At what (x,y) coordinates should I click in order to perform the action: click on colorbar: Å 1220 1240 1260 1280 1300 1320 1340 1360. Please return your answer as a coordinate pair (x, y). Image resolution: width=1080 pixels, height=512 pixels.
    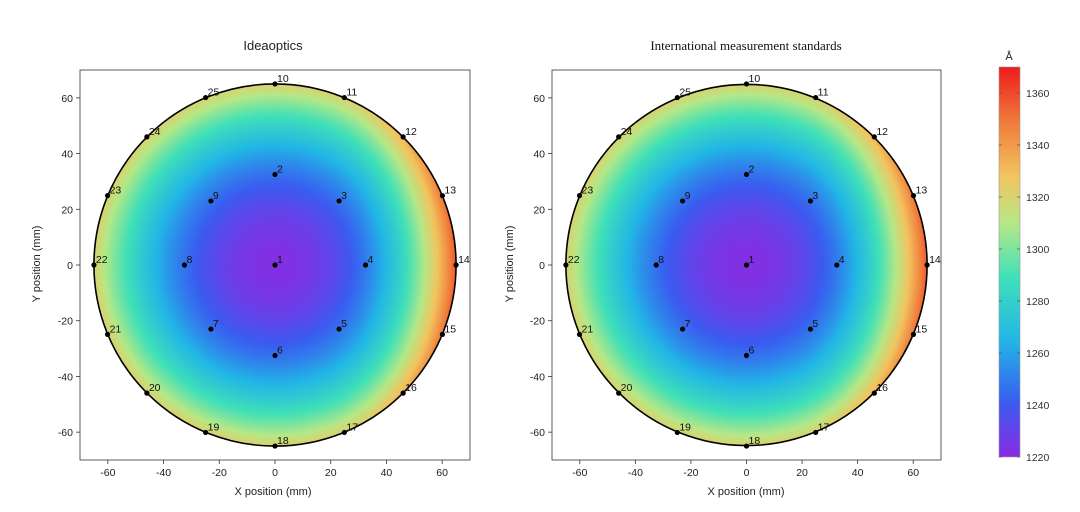
    Looking at the image, I should click on (1024, 257).